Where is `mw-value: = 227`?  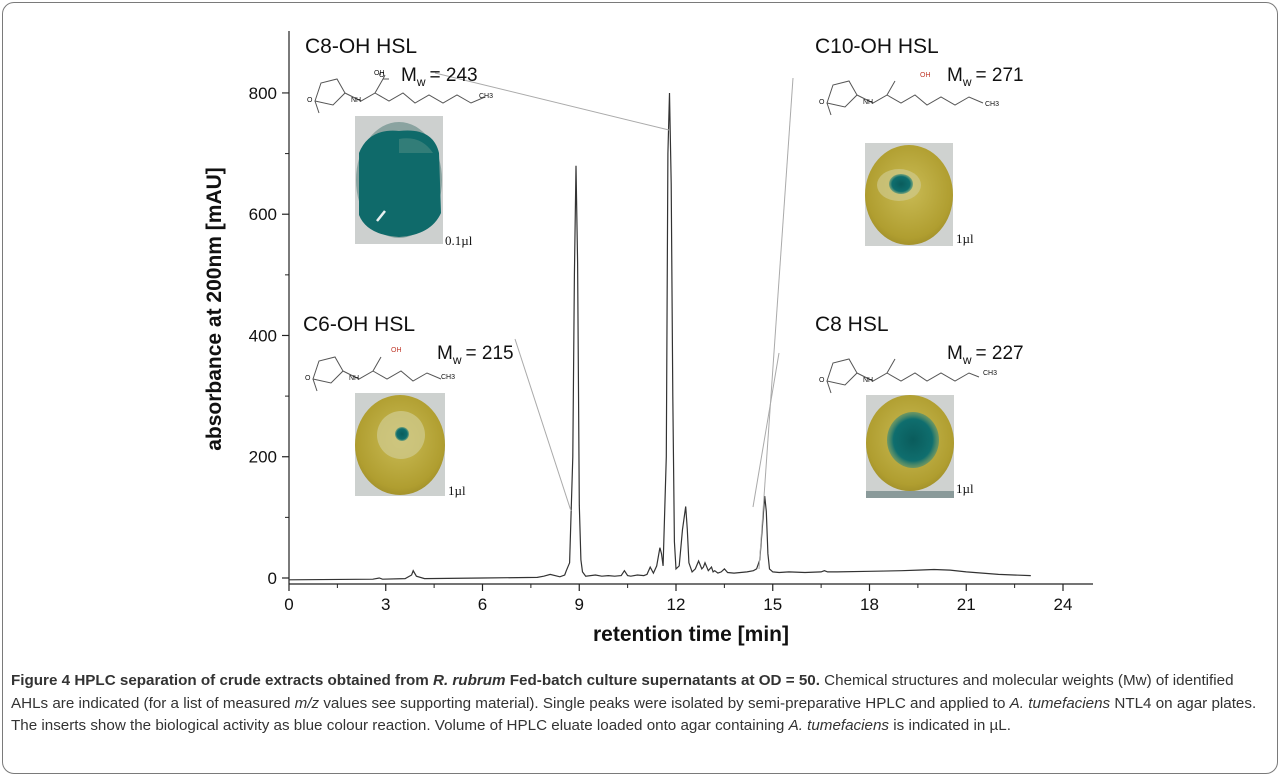 mw-value: = 227 is located at coordinates (1000, 353).